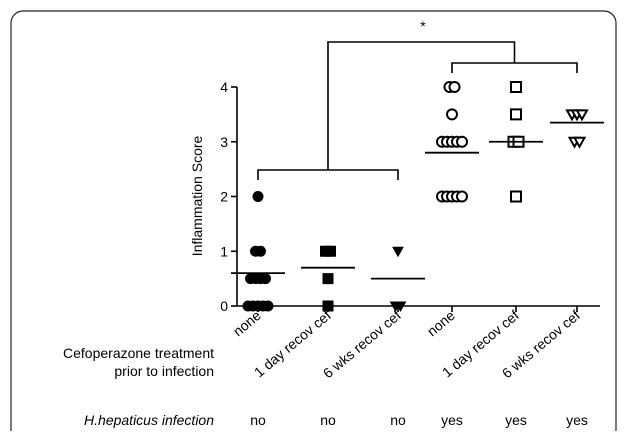 Image resolution: width=627 pixels, height=436 pixels. I want to click on y-axis-label: Inflammation Score, so click(197, 195).